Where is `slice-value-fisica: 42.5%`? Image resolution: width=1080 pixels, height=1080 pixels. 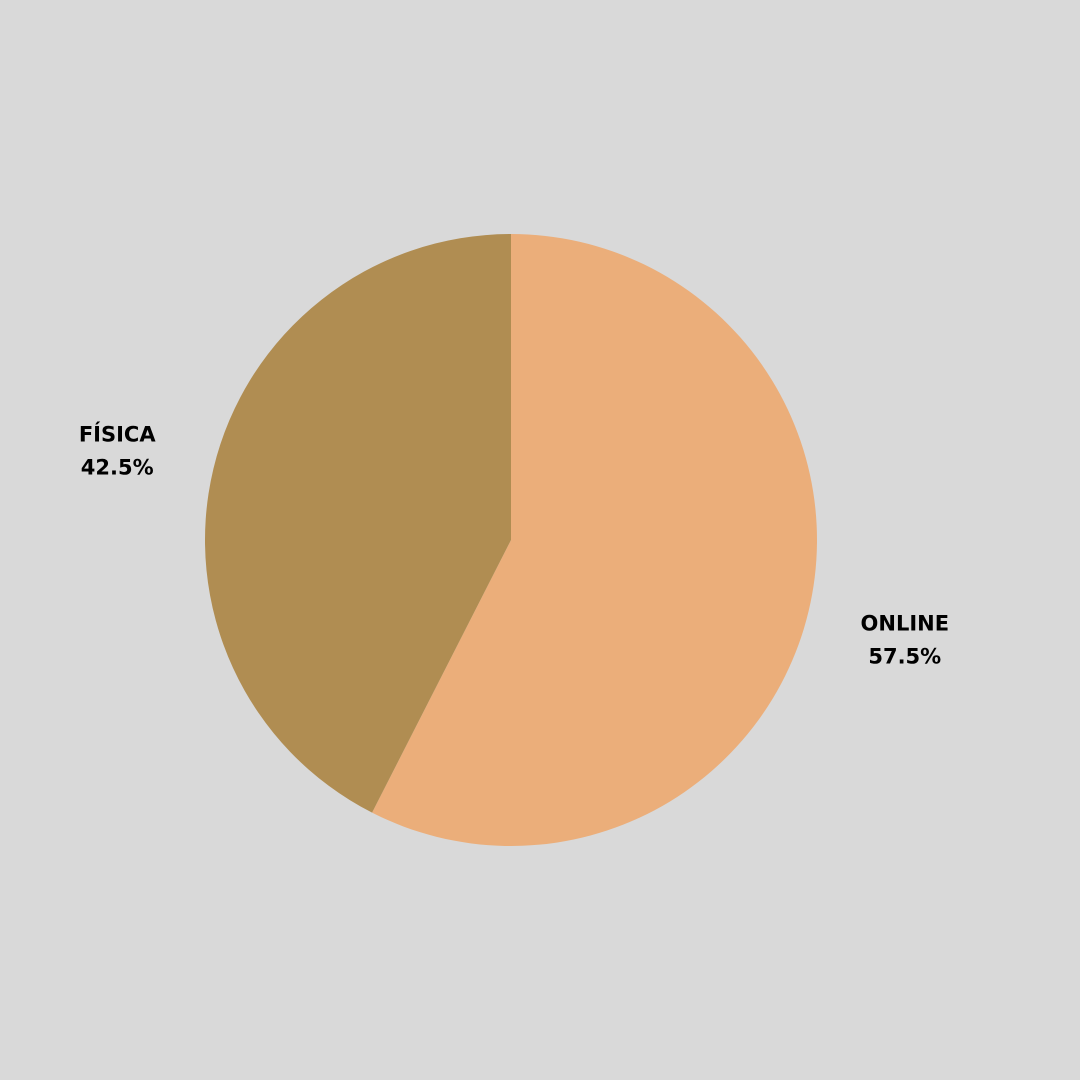
slice-value-fisica: 42.5% is located at coordinates (117, 468).